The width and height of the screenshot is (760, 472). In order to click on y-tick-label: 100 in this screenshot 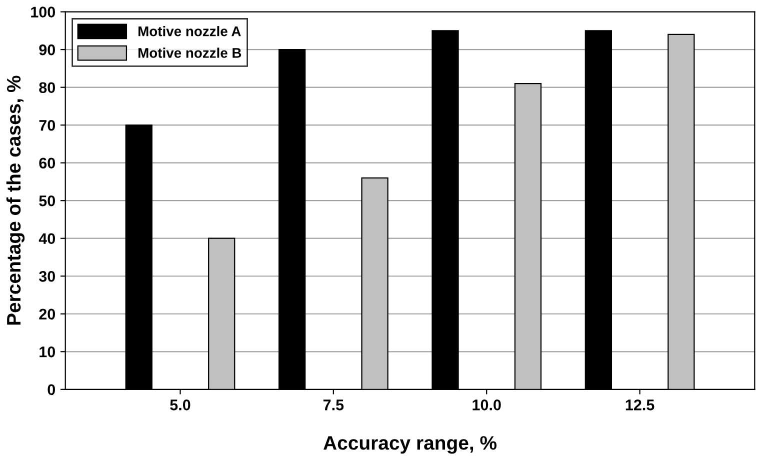, I will do `click(43, 12)`.